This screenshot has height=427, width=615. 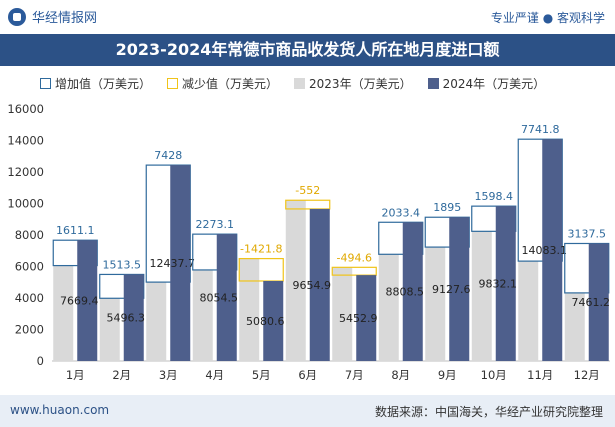 What do you see at coordinates (494, 83) in the screenshot?
I see `legend-label-2024: 2024年（万美元）` at bounding box center [494, 83].